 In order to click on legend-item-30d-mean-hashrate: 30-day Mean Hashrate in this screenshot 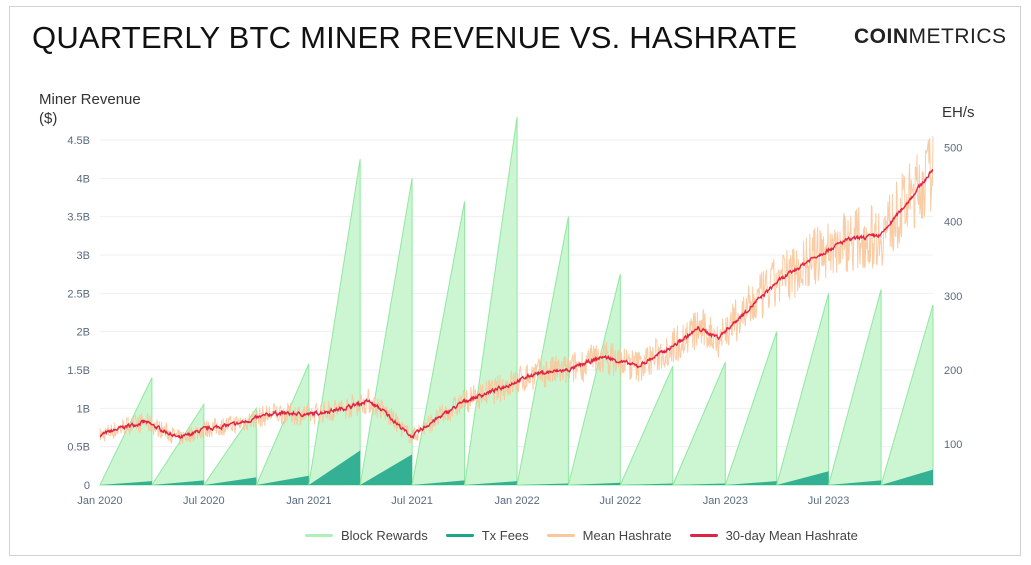, I will do `click(773, 535)`.